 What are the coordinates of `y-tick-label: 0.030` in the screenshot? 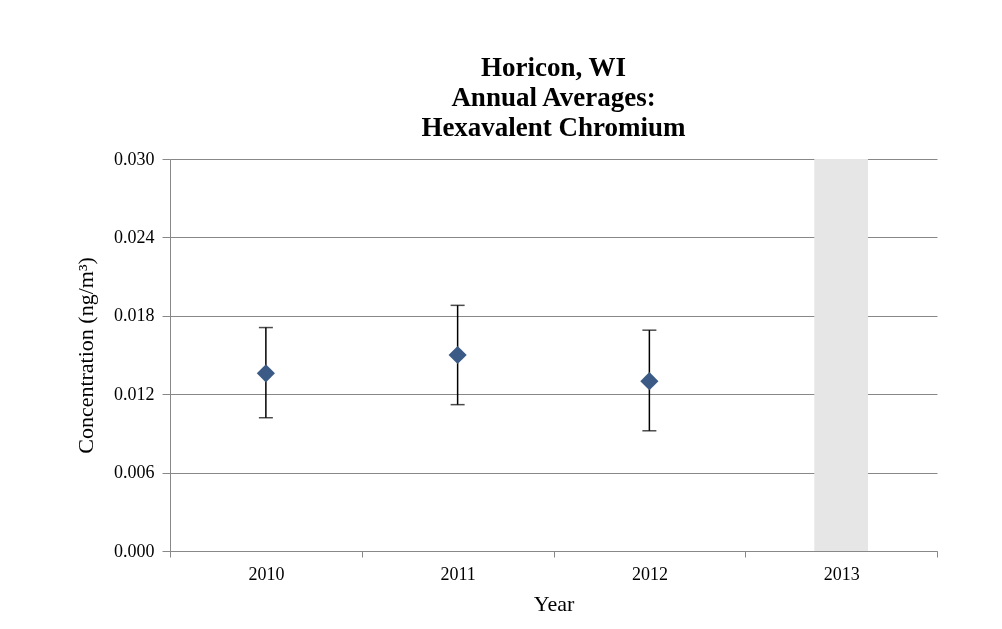 It's located at (134, 158).